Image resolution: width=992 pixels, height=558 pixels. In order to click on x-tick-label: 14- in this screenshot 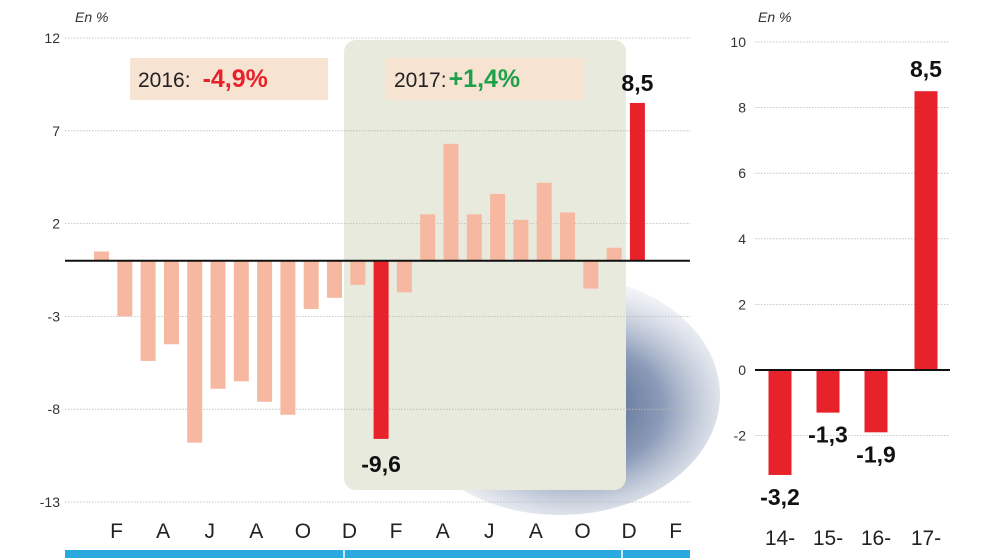, I will do `click(780, 538)`.